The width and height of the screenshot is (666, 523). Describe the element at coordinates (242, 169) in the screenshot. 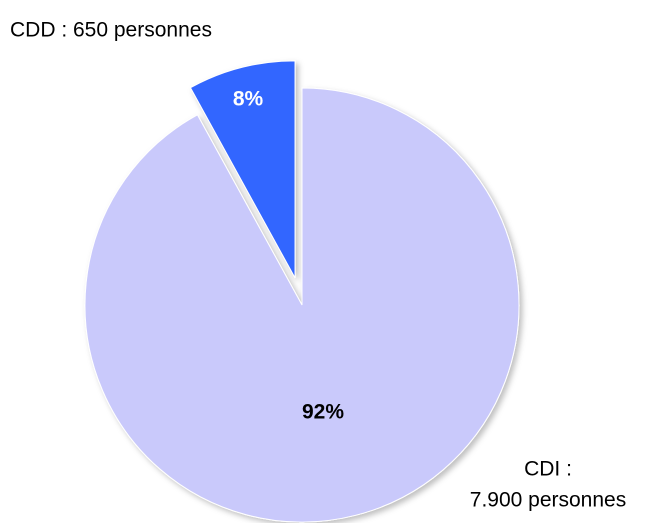

I see `pie-slice` at that location.